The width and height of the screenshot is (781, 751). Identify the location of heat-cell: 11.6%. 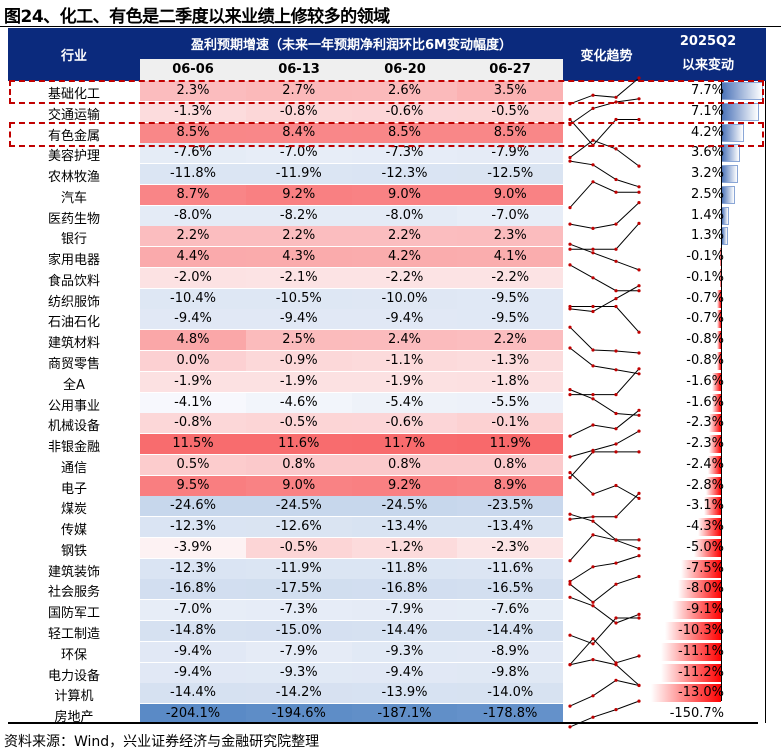
(298, 444).